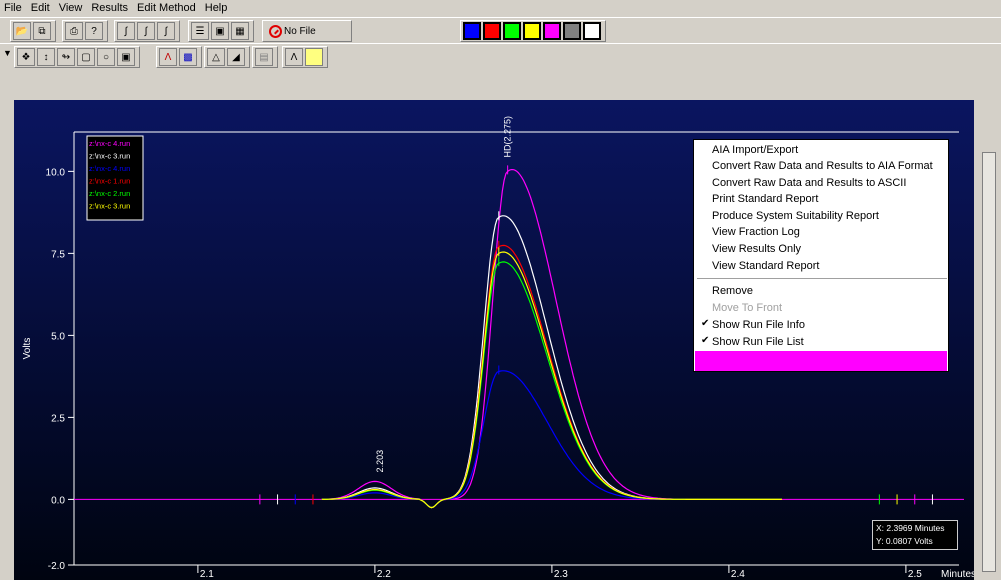  I want to click on manual-integrate-icon: ∫, so click(166, 31).